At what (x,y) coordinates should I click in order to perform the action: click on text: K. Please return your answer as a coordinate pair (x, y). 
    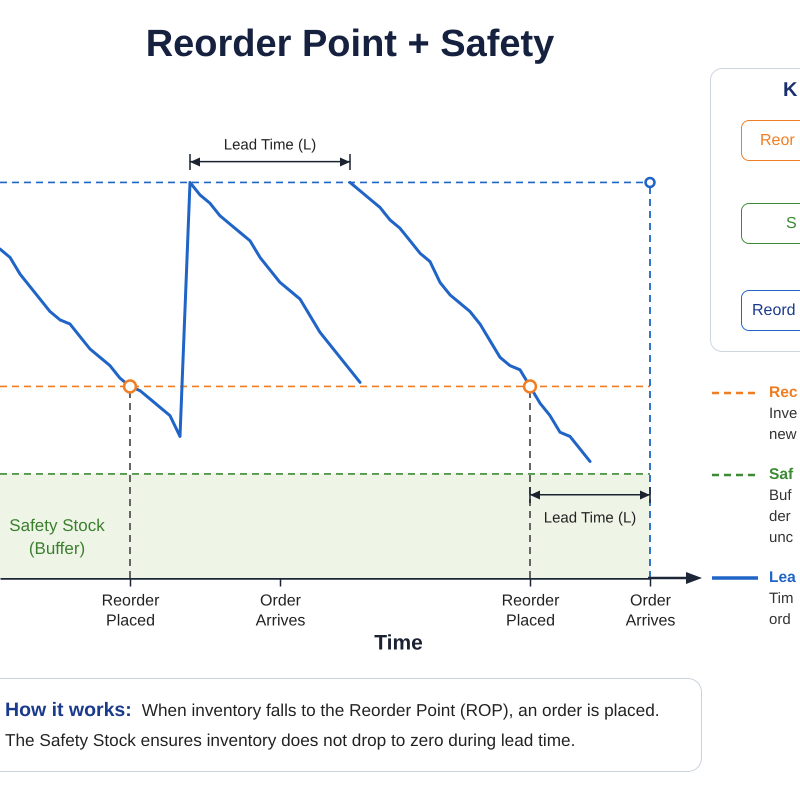
    Looking at the image, I should click on (790, 90).